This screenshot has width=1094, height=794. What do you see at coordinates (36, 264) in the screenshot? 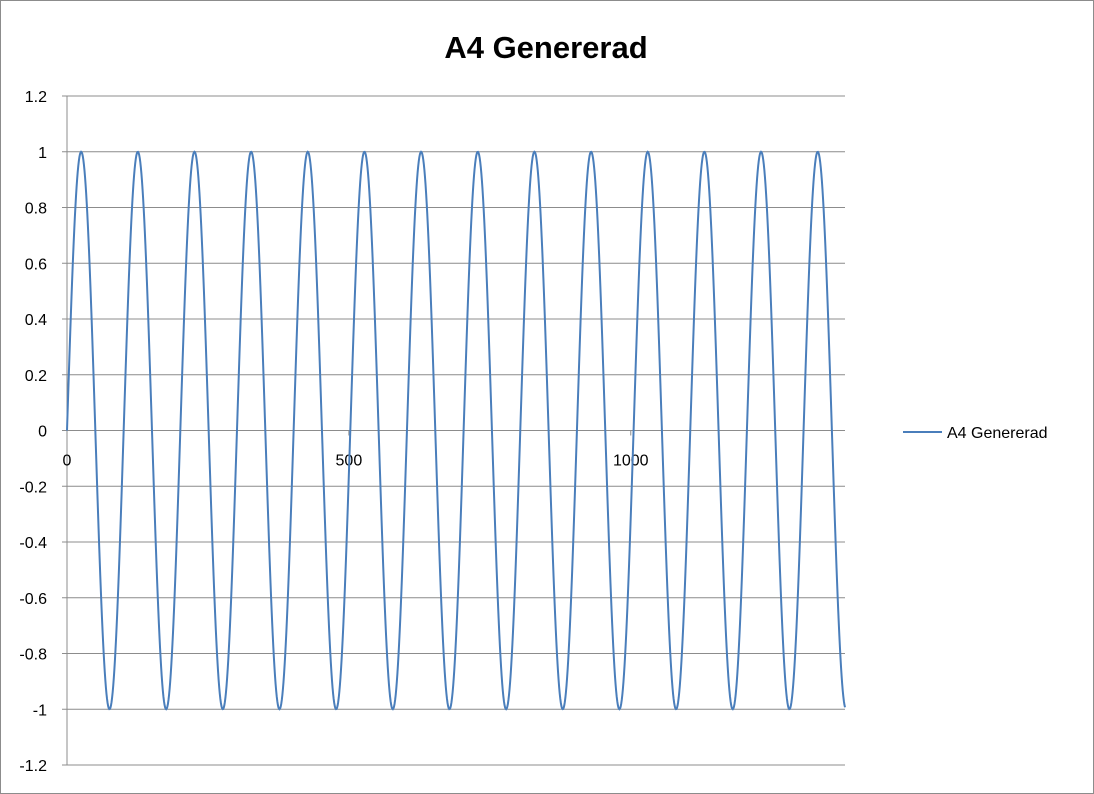
I see `y-tick-label: 0.6` at bounding box center [36, 264].